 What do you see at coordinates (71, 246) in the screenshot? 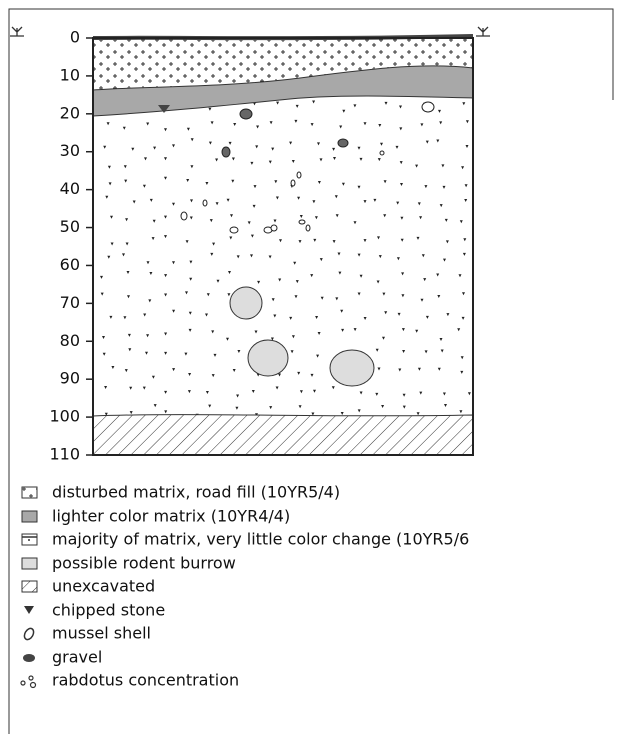
I see `depth-axis: 0 10 20 30 40 50 60 70 80 90 100 110` at bounding box center [71, 246].